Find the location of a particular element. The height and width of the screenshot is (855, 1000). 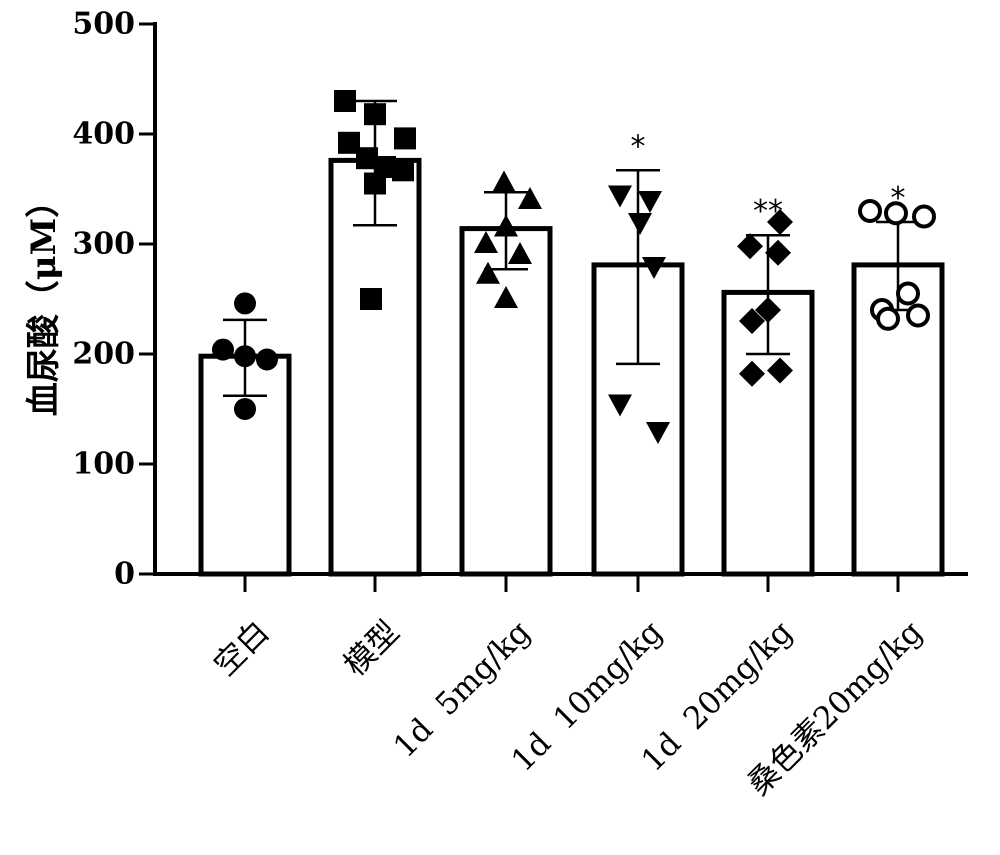

x-tick-label: 空白 is located at coordinates (241, 648).